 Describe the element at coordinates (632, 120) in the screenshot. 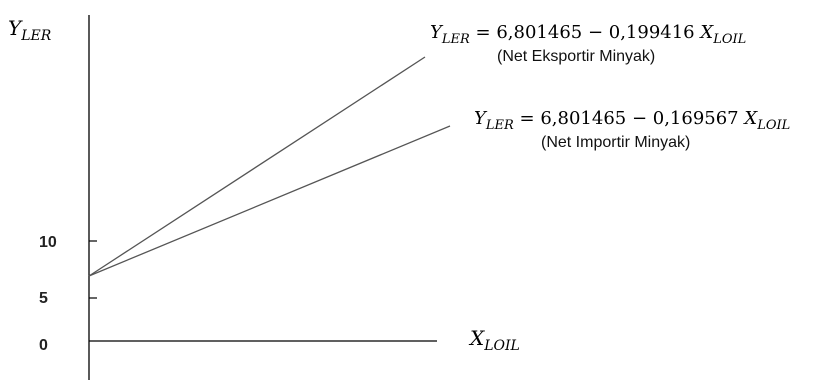

I see `series-equation-net-importir: YLER = 6,801465 − 0,169567 XLOIL` at that location.